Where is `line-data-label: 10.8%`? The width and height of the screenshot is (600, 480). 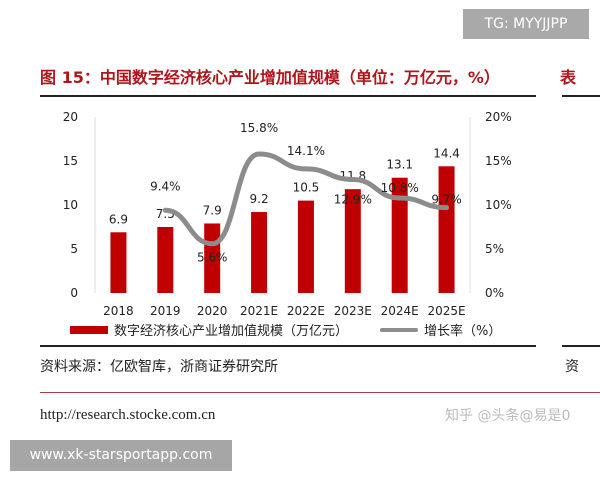 line-data-label: 10.8% is located at coordinates (400, 188).